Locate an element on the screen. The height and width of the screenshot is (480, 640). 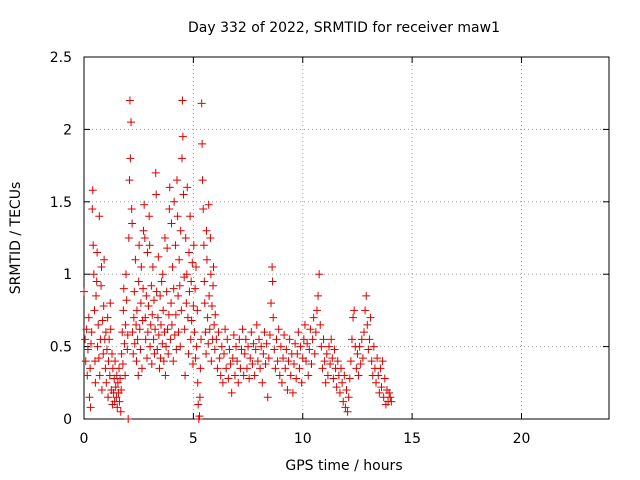
x-tick-label: 10 is located at coordinates (303, 439).